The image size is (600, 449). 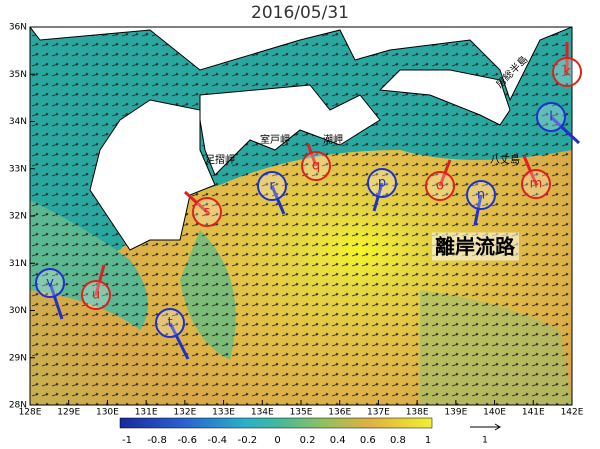 What do you see at coordinates (276, 423) in the screenshot?
I see `colorbar` at bounding box center [276, 423].